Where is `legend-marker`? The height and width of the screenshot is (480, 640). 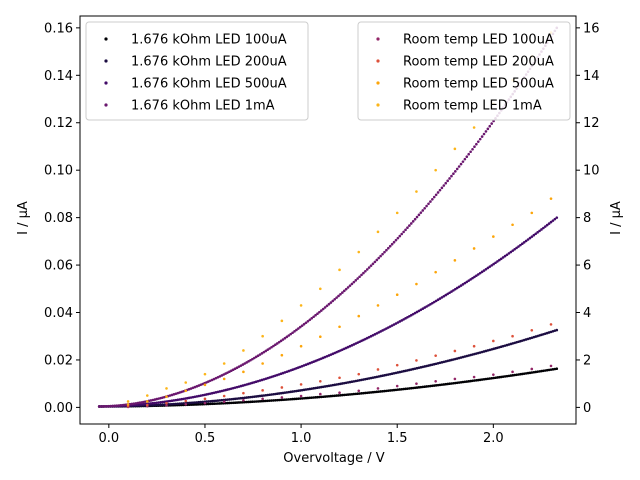 legend-marker is located at coordinates (378, 105).